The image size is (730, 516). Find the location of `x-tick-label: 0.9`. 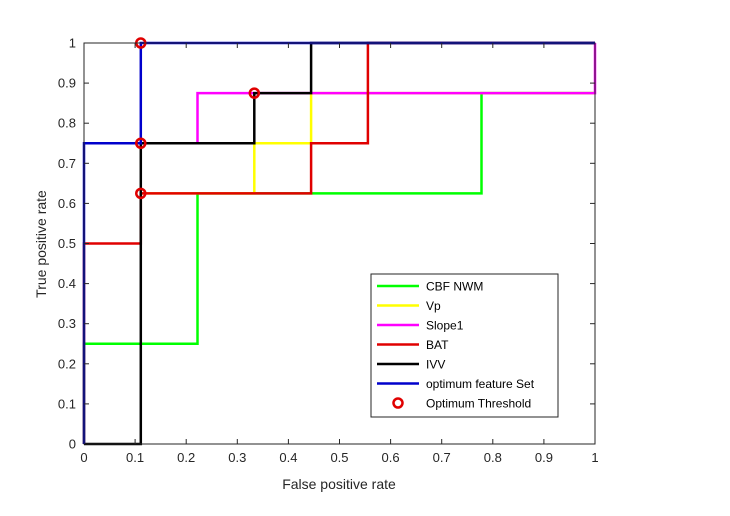

x-tick-label: 0.9 is located at coordinates (544, 457).